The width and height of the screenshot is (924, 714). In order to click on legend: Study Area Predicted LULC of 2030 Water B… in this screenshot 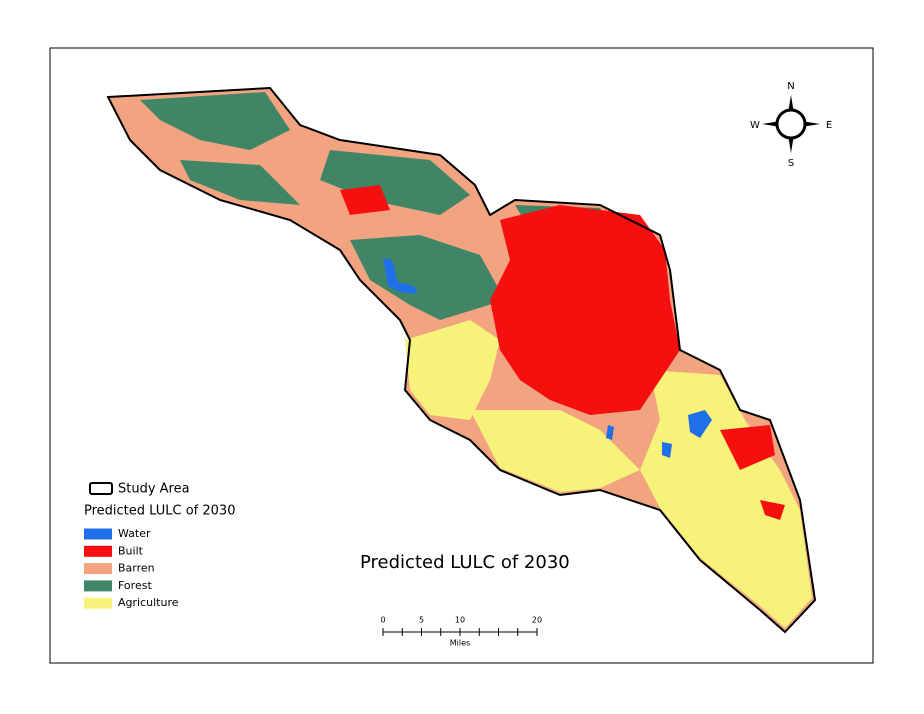, I will do `click(159, 545)`.